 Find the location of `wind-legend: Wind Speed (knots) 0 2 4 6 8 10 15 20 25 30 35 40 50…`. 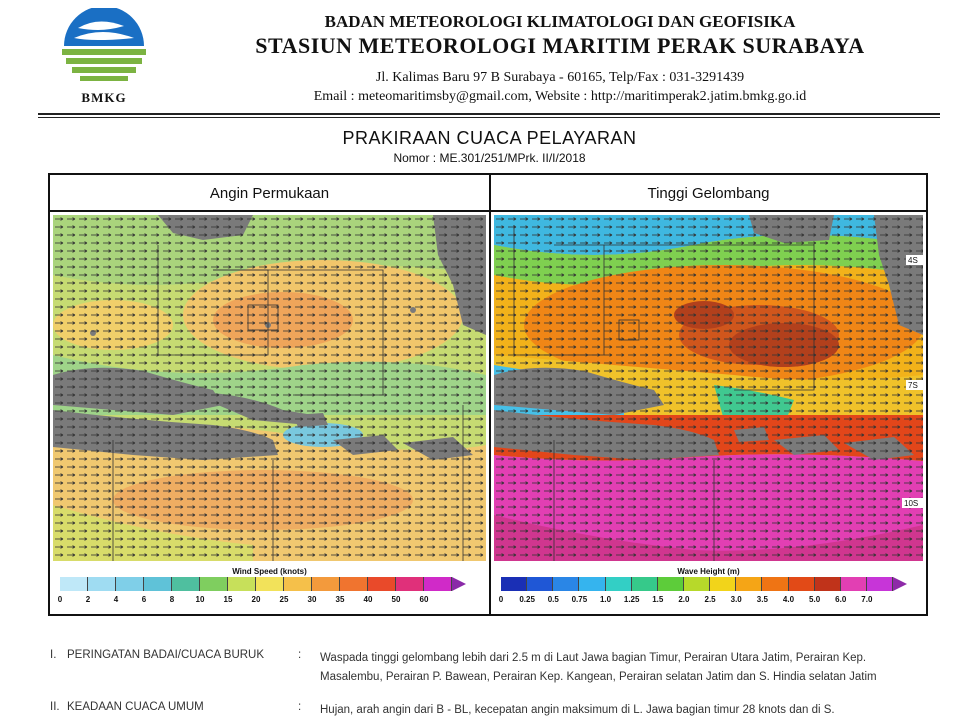

wind-legend: Wind Speed (knots) 0 2 4 6 8 10 15 20 25 30 35 40 50… is located at coordinates (269, 588).